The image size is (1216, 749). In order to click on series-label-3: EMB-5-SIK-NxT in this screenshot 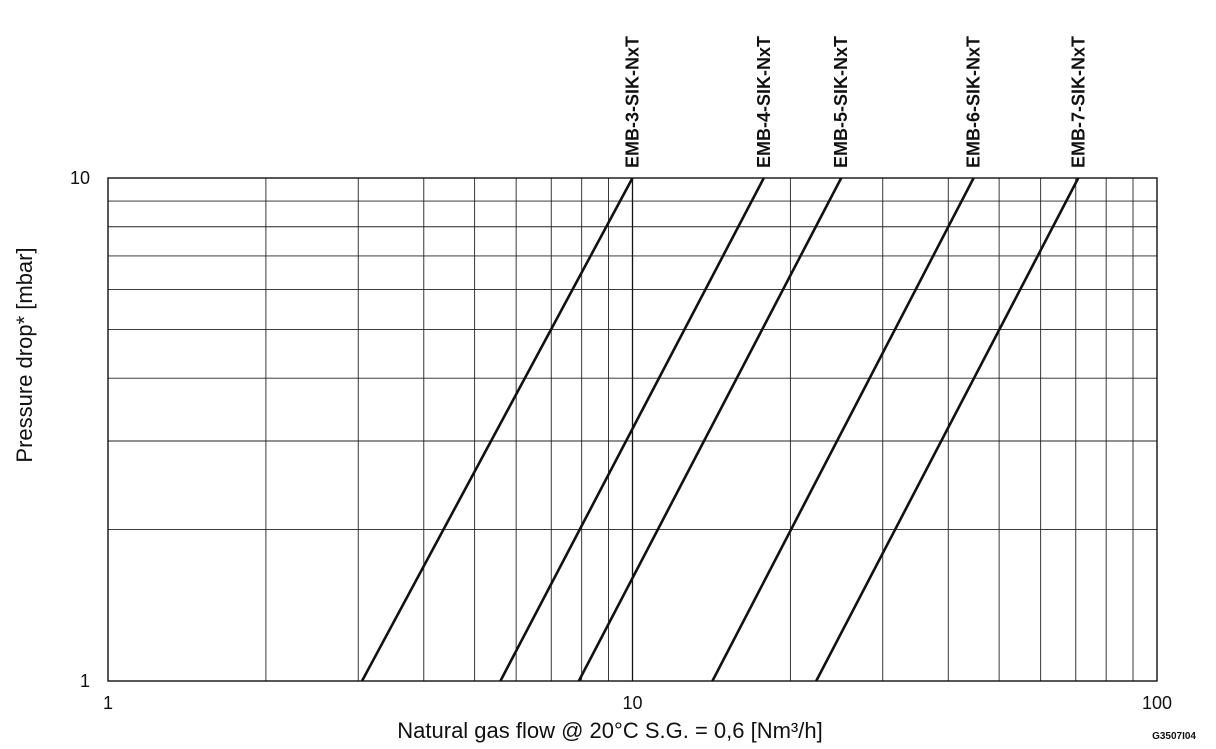, I will do `click(841, 102)`.